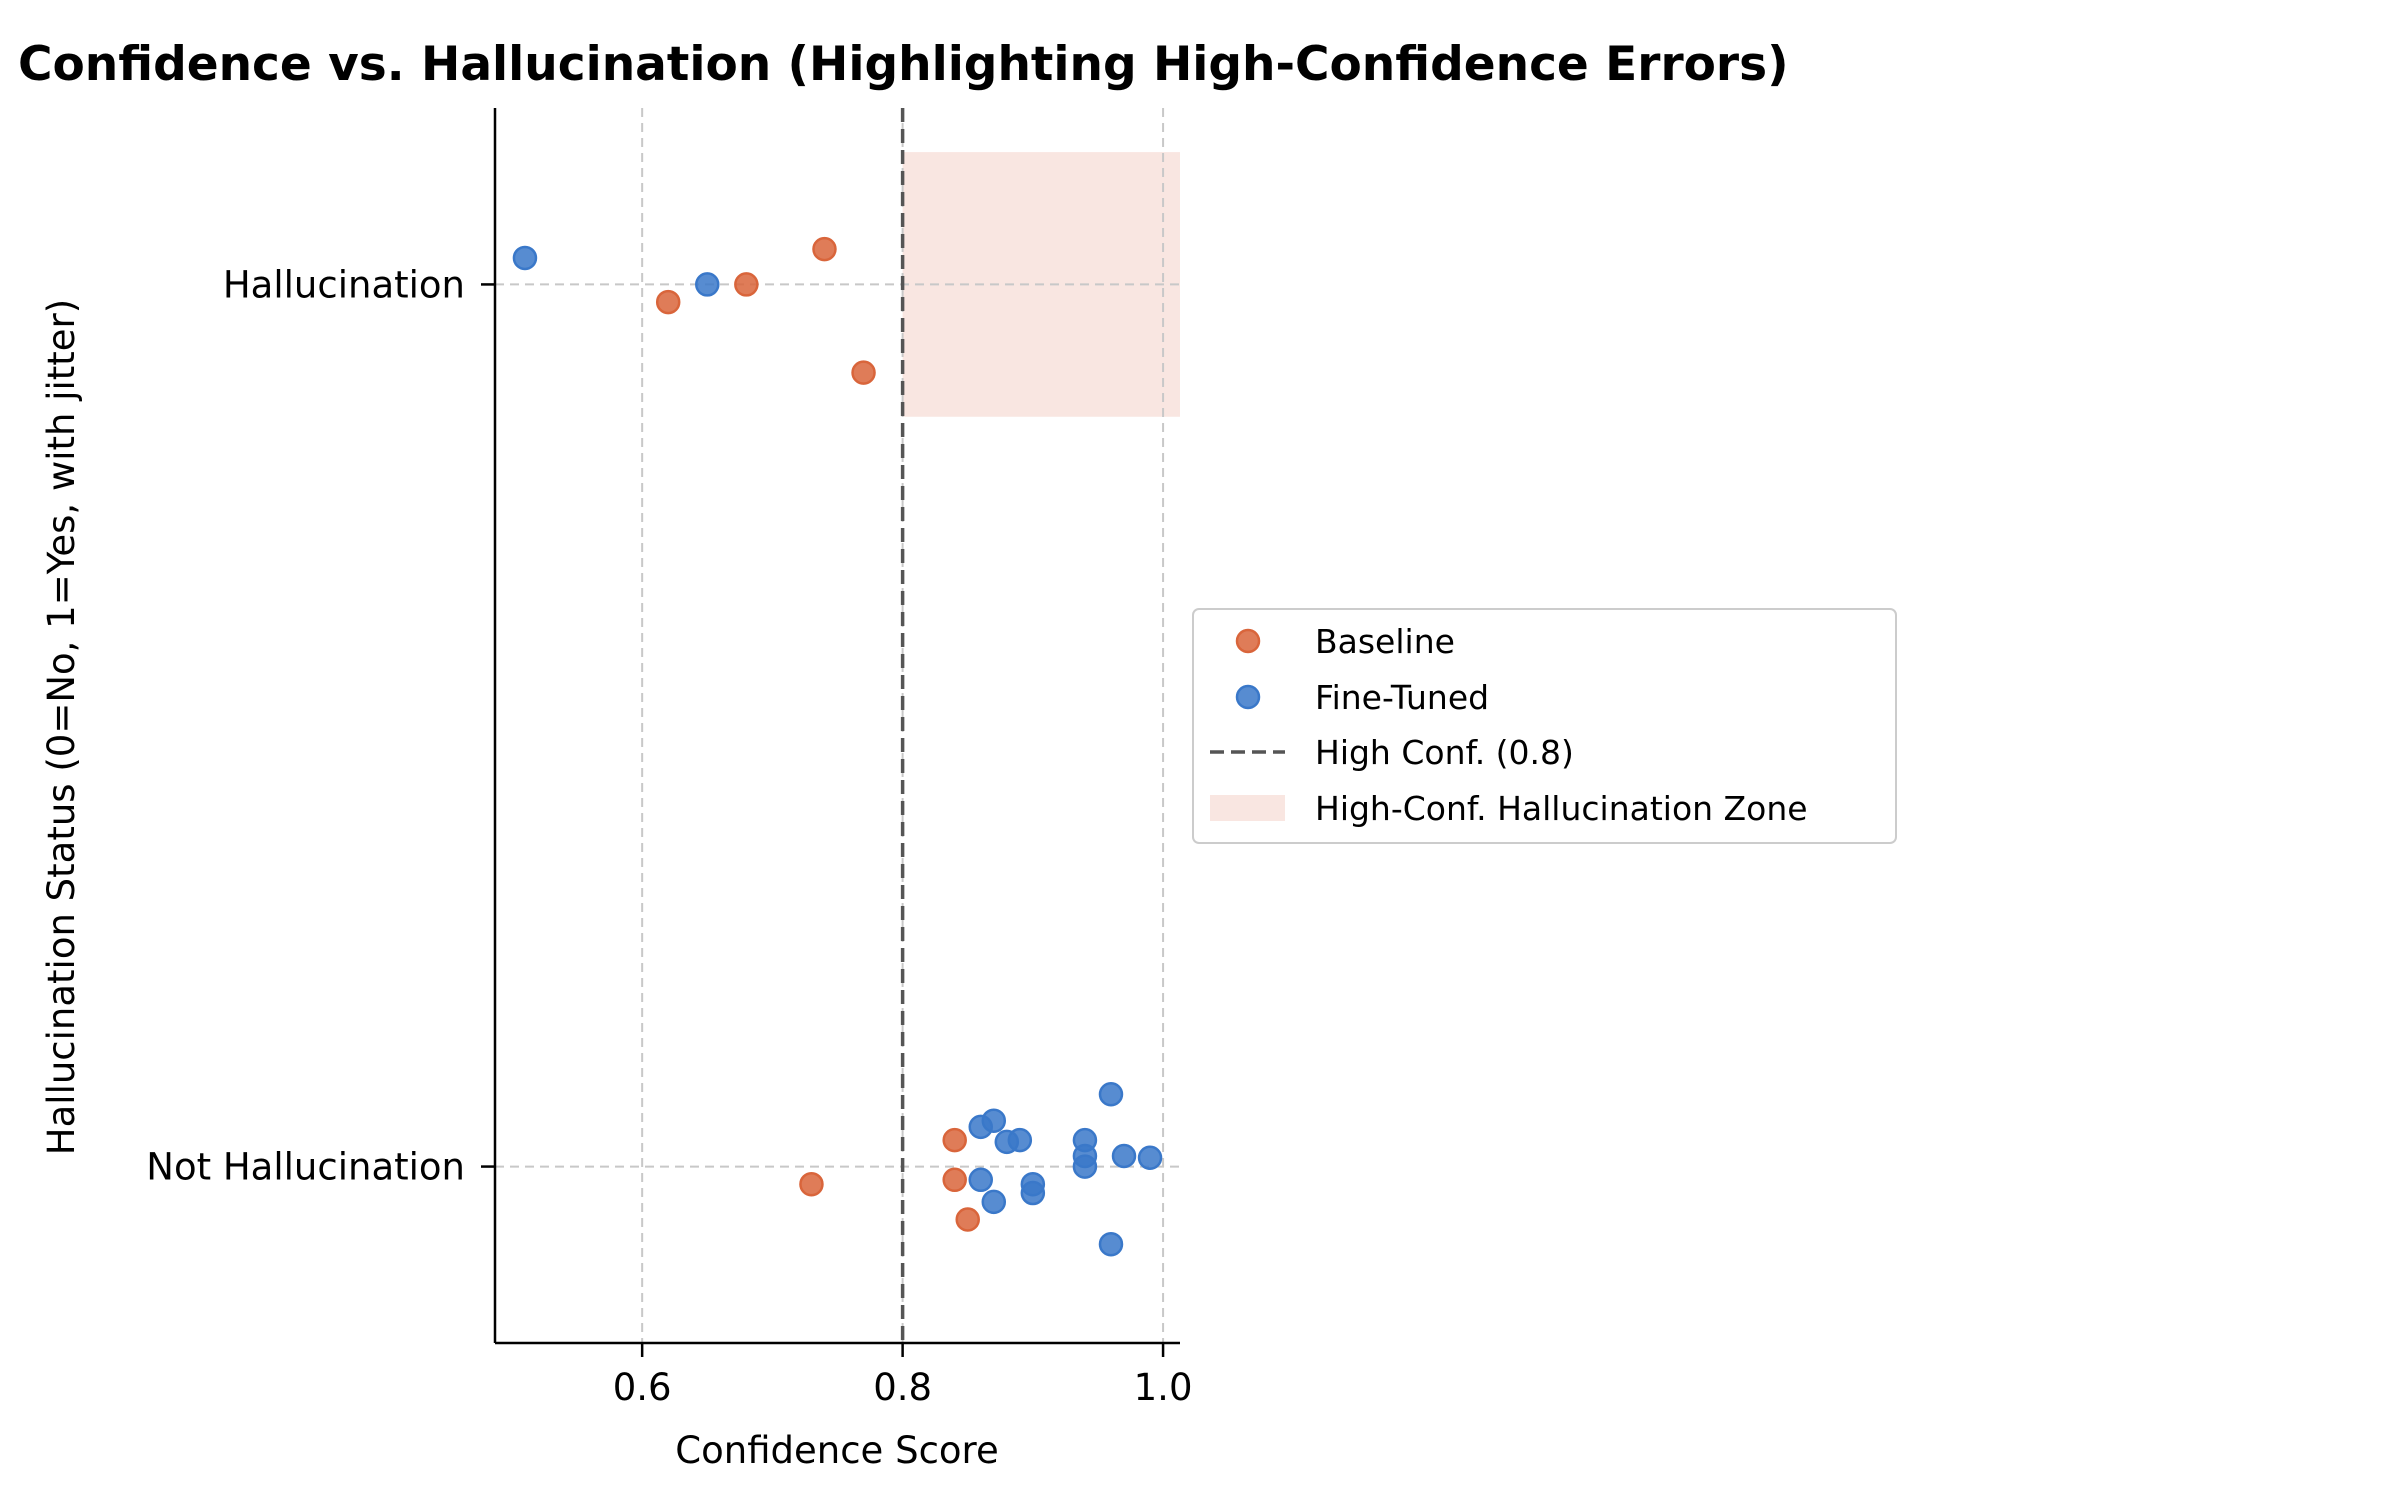 This screenshot has height=1500, width=2400. Describe the element at coordinates (1248, 697) in the screenshot. I see `legend-marker-fine-tuned` at that location.